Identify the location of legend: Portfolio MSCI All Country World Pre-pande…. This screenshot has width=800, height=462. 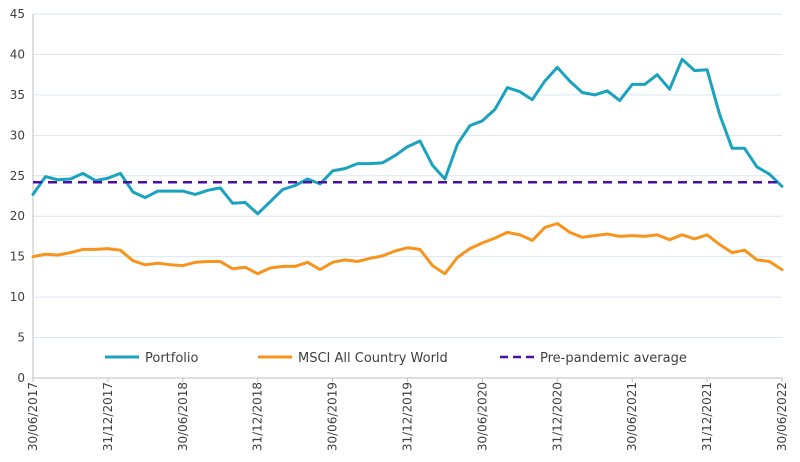
(396, 358).